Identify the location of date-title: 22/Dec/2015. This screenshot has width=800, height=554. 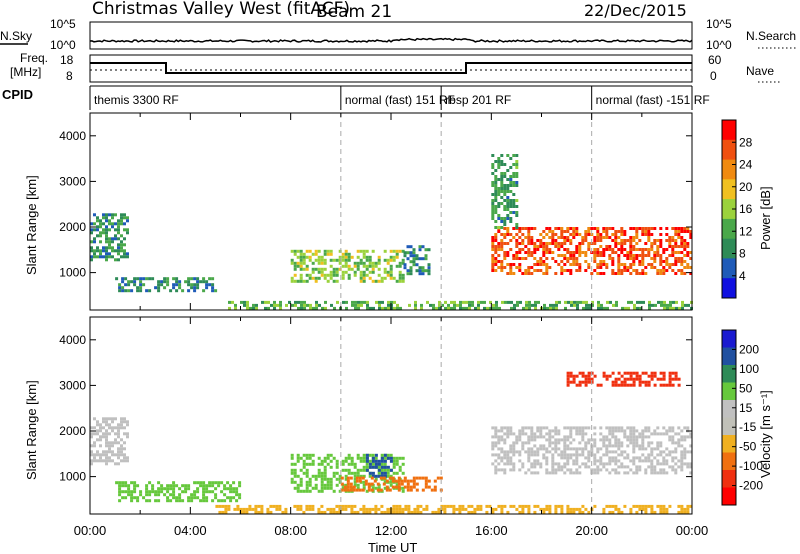
(635, 10).